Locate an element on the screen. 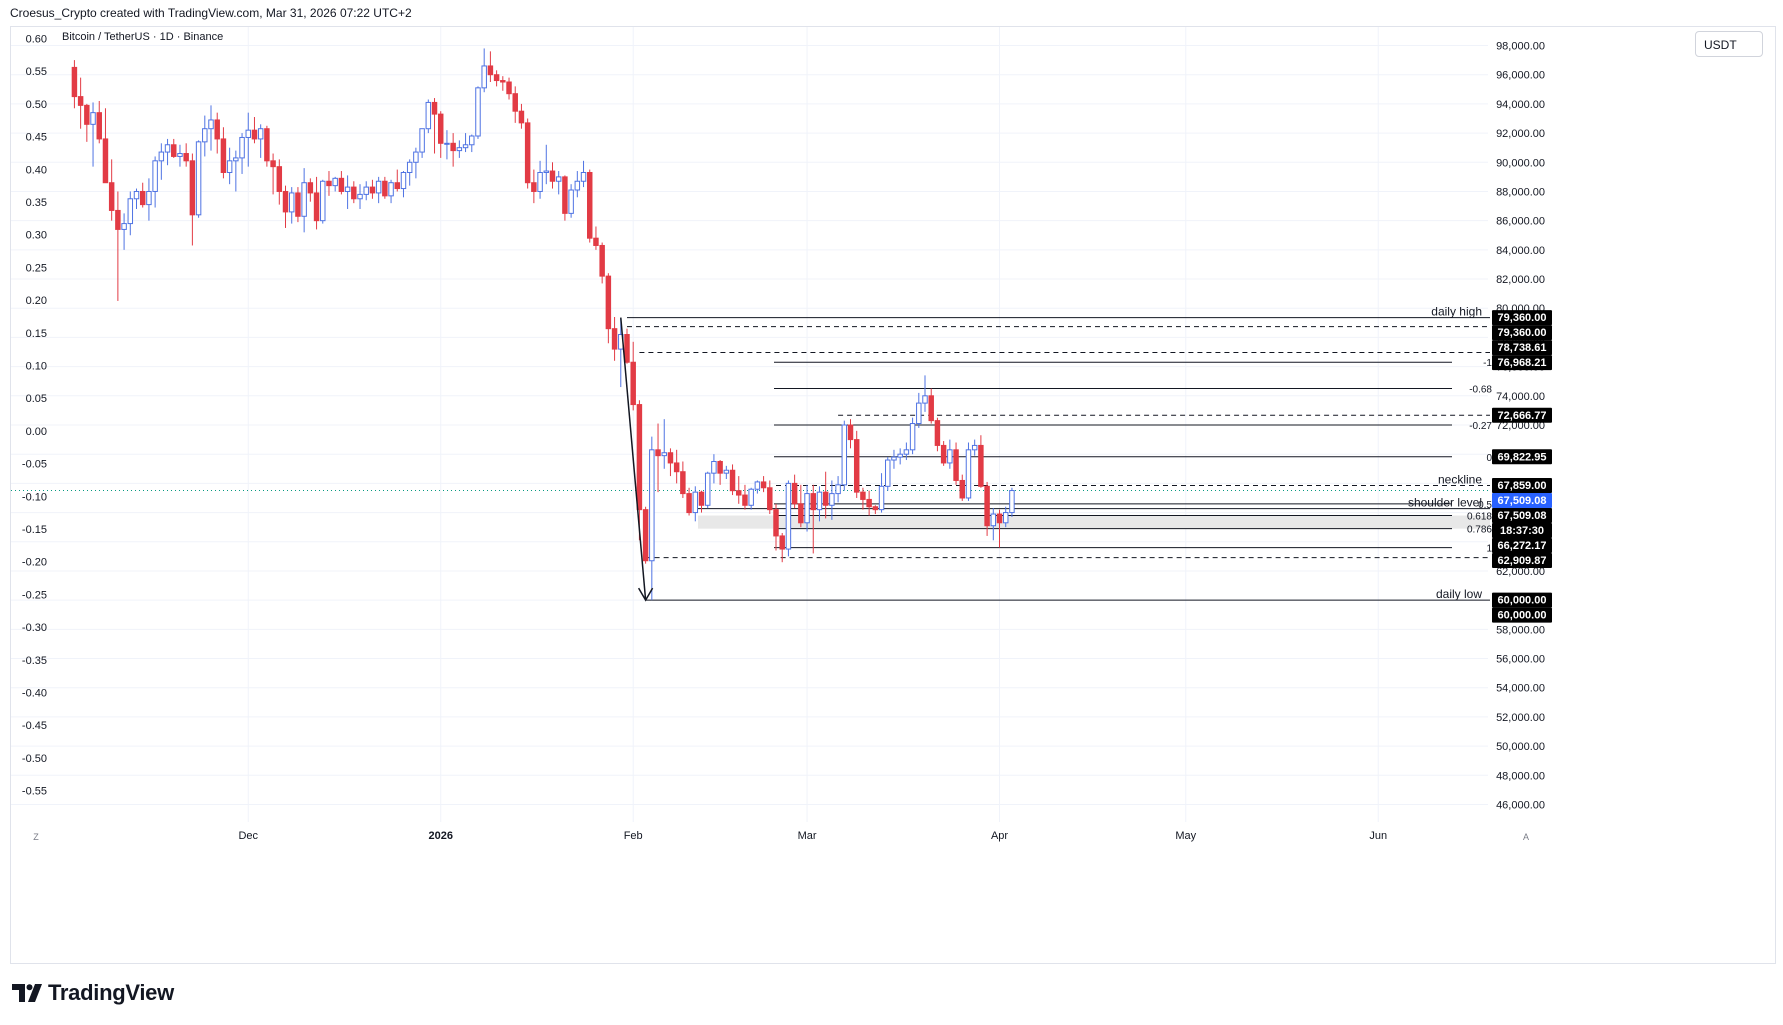  left-axis-label: 0.30 is located at coordinates (36, 236).